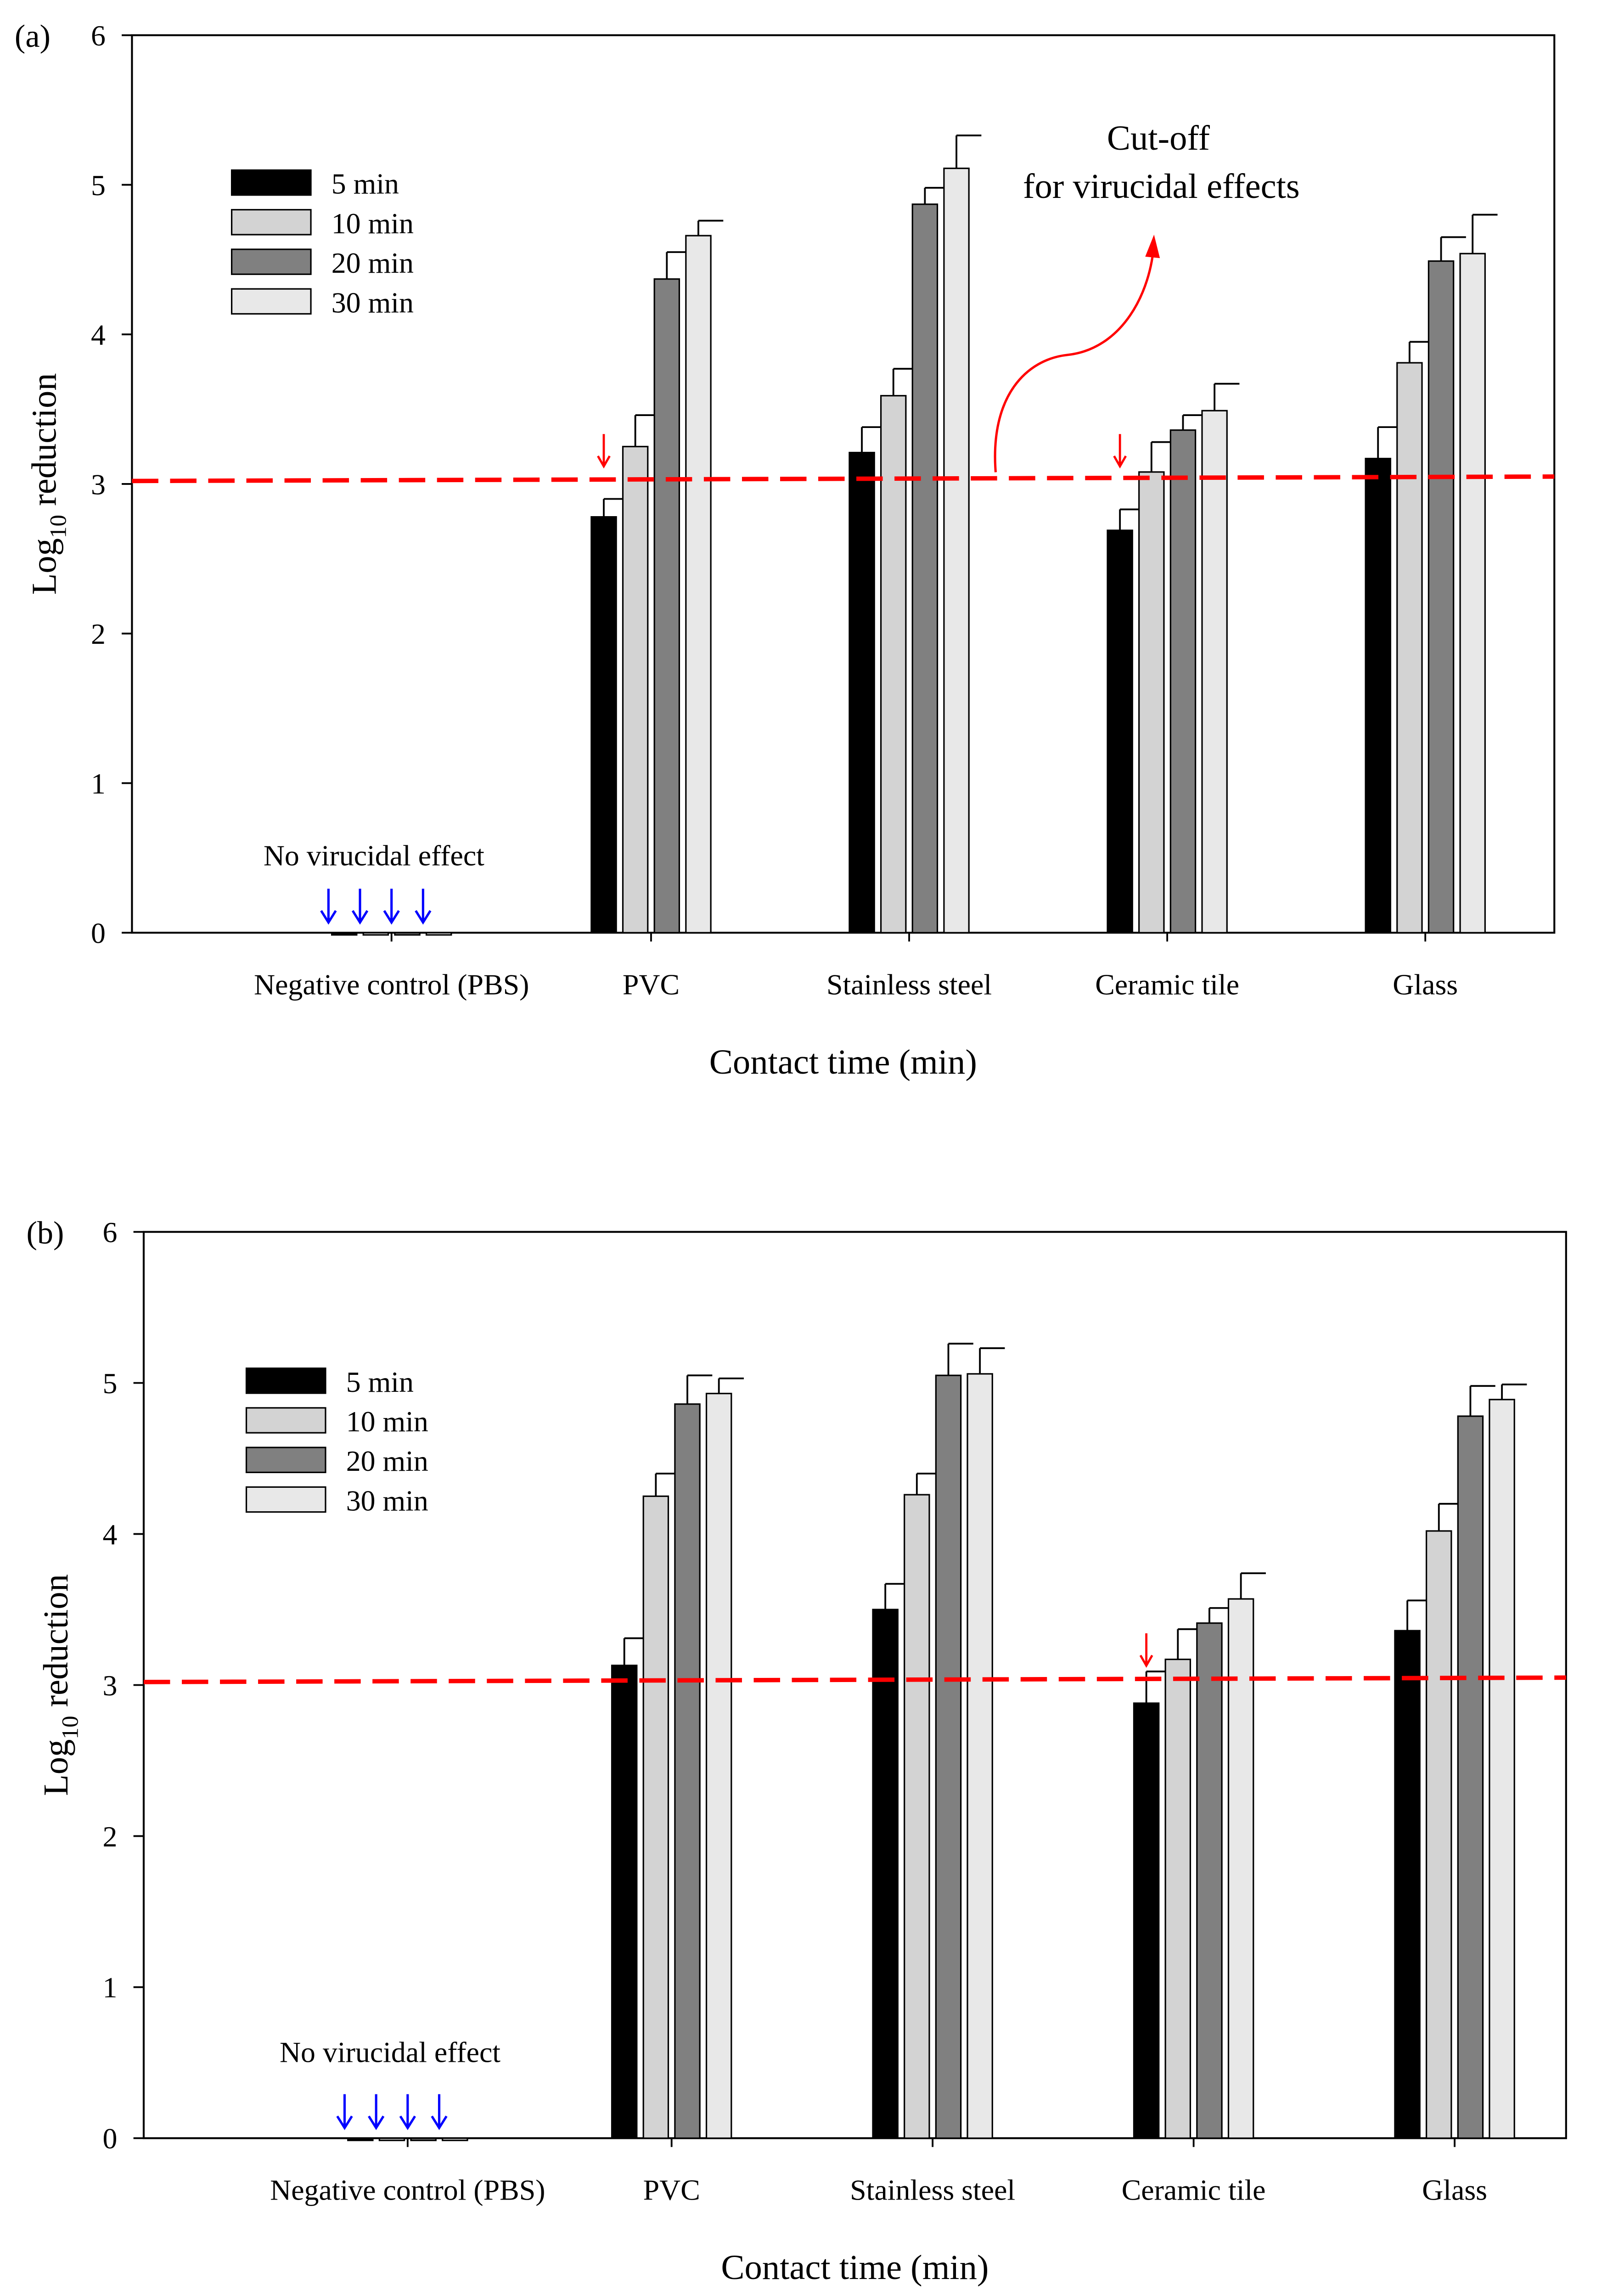  I want to click on bar-10min-stainless-steel, so click(917, 1816).